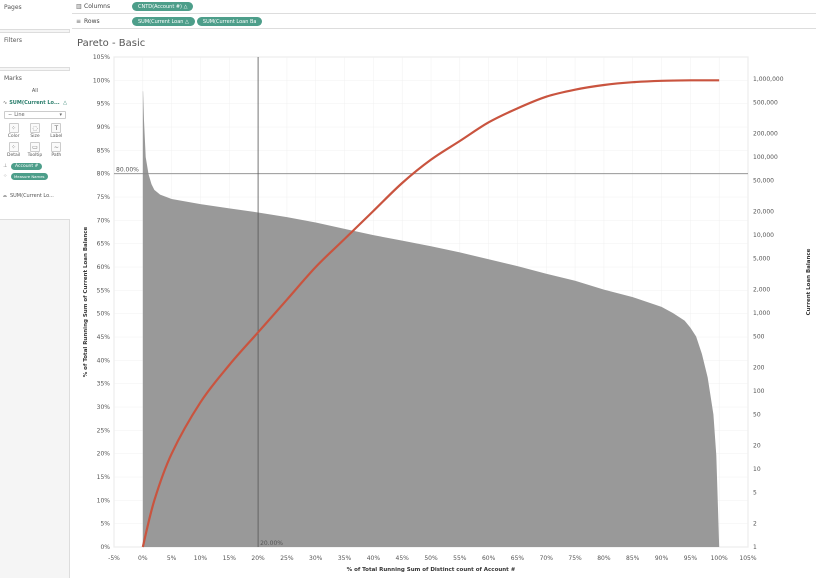  What do you see at coordinates (56, 147) in the screenshot?
I see `path-icon: ∼` at bounding box center [56, 147].